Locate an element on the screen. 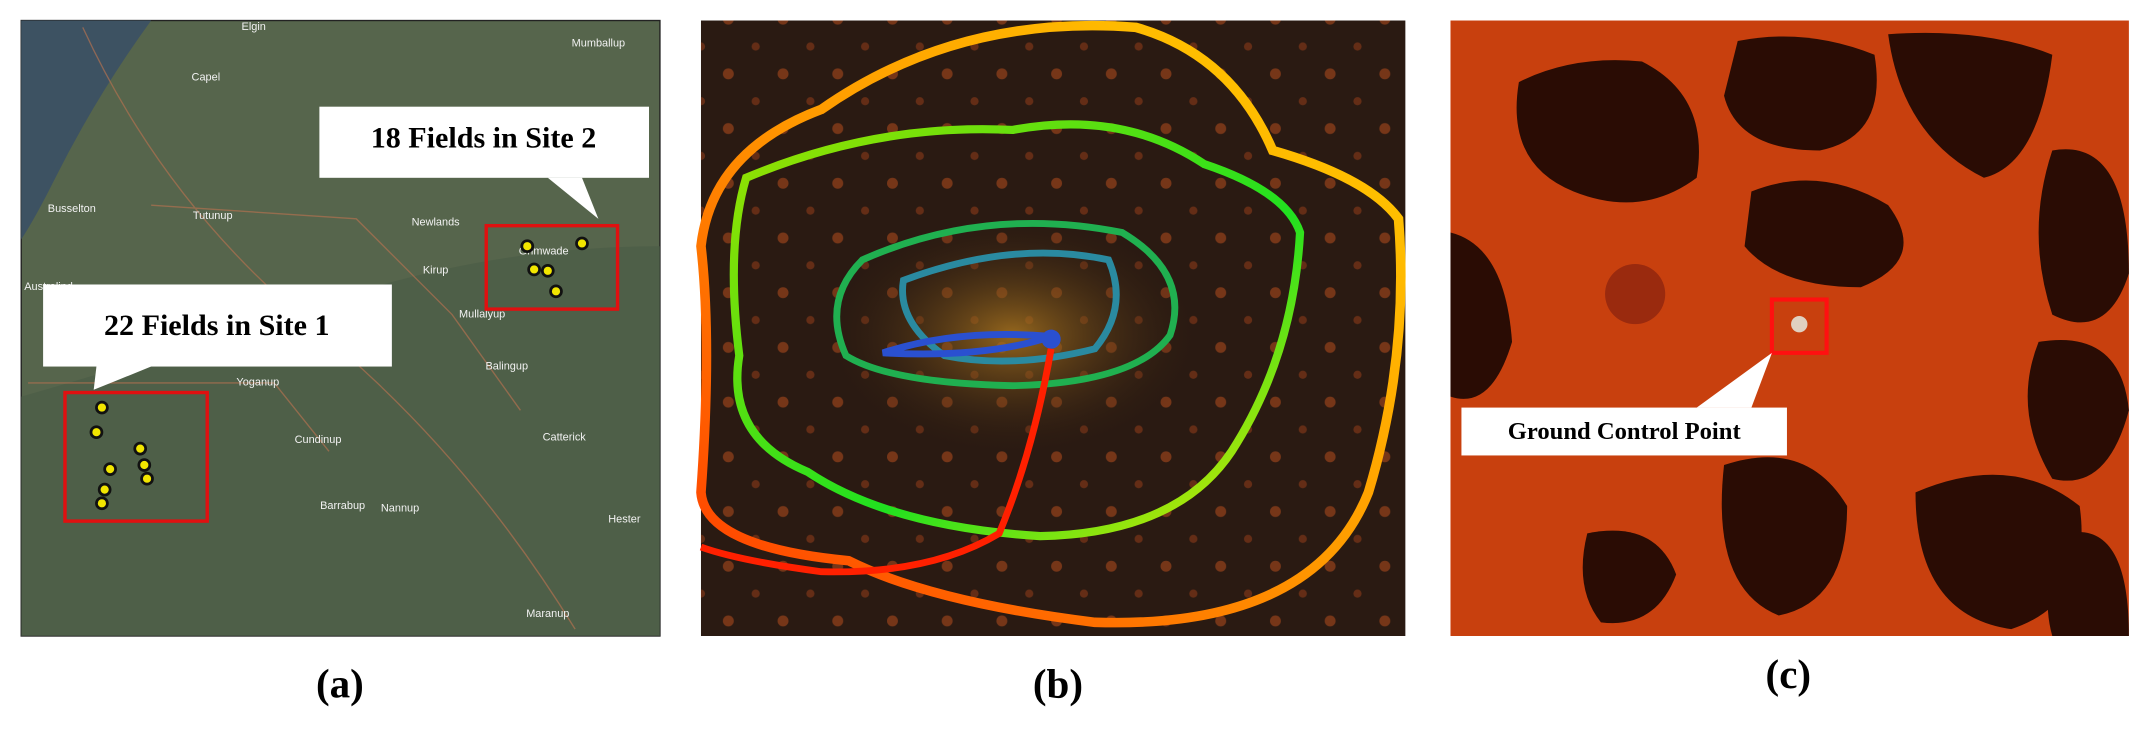 This screenshot has width=2146, height=729. place-label: Tutunup is located at coordinates (213, 216).